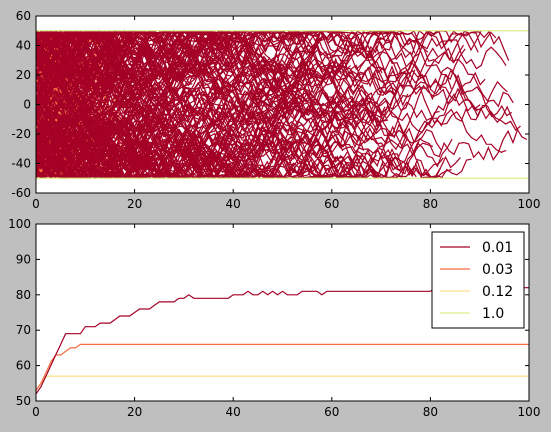  Describe the element at coordinates (233, 412) in the screenshot. I see `bottom-x-tick-label: 40` at that location.